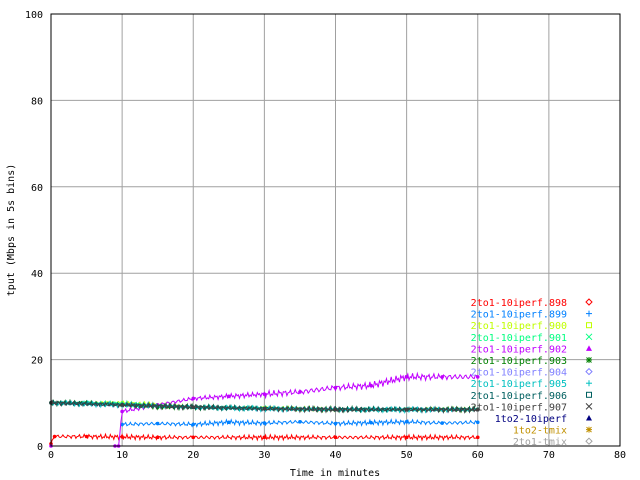  What do you see at coordinates (519, 303) in the screenshot?
I see `legend-label: 2to1-10iperf.898` at bounding box center [519, 303].